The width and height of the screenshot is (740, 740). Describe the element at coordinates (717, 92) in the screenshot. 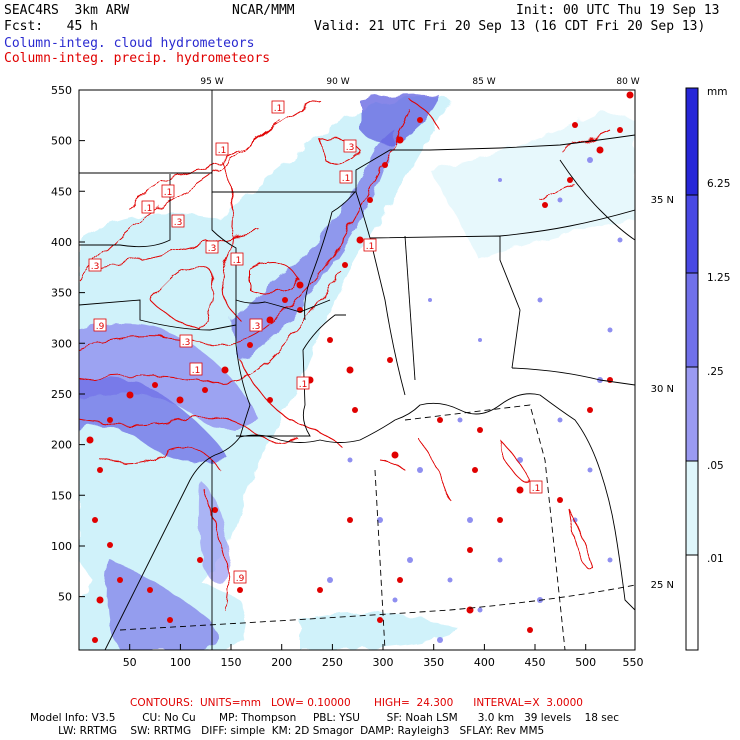

I see `colorbar-unit: mm` at that location.